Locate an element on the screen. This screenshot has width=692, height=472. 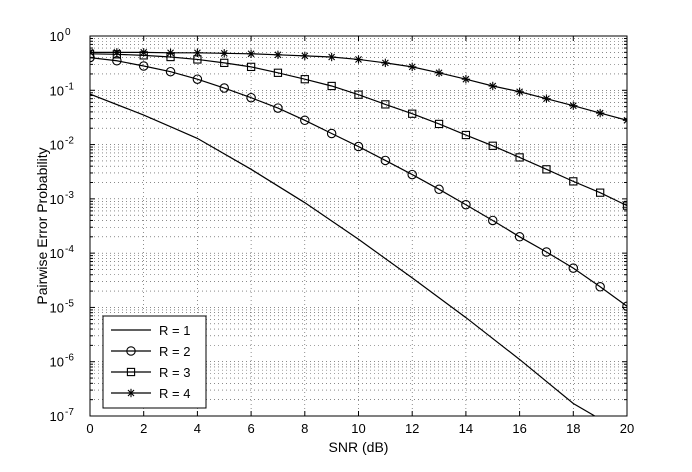
x-tick-label: 18 is located at coordinates (573, 428).